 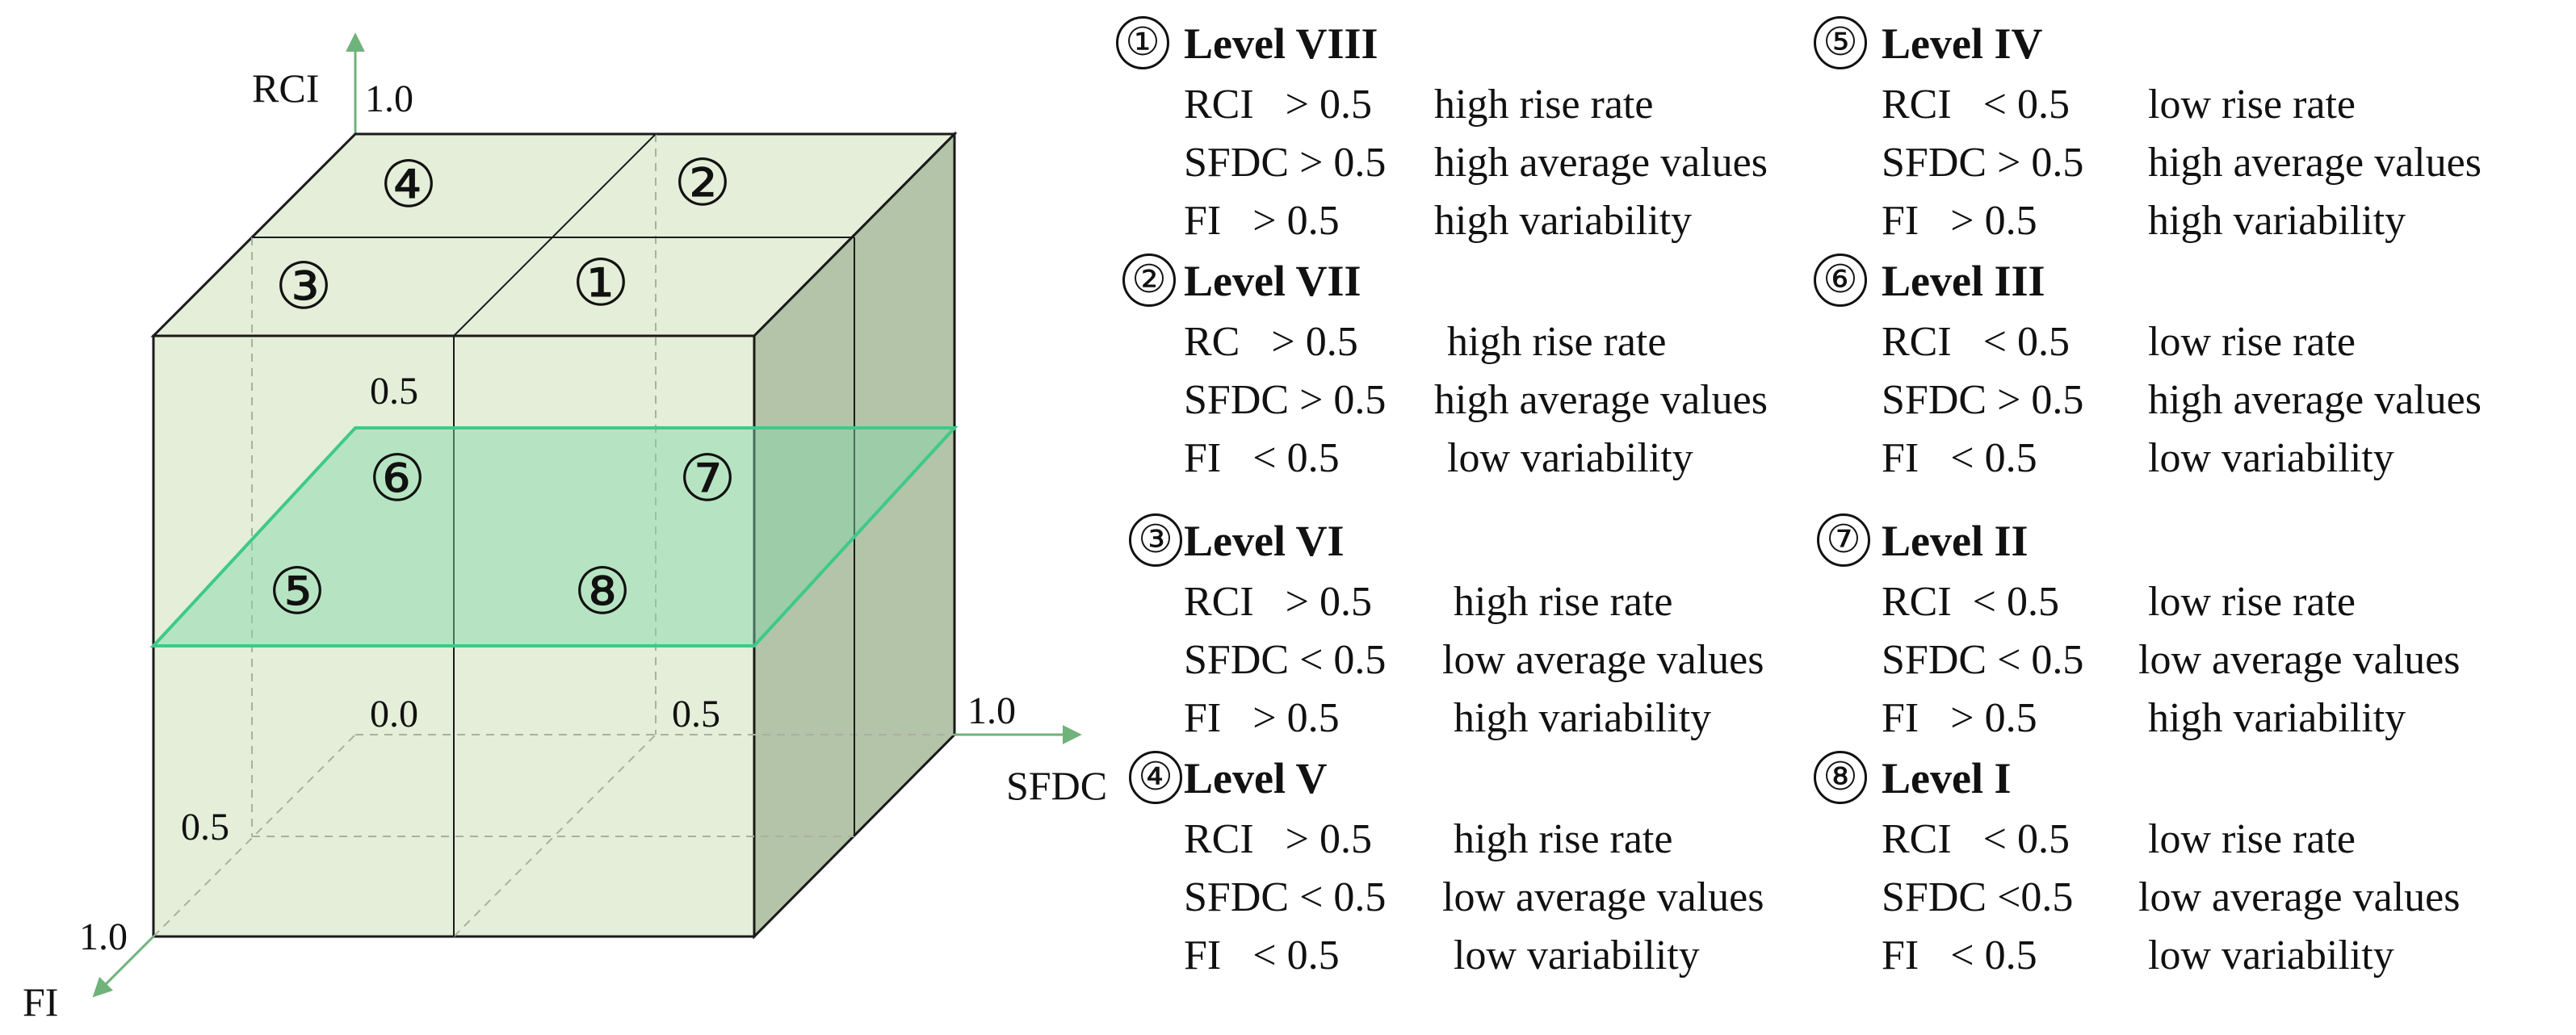 I want to click on sfdc-max-label: 1.0, so click(x=992, y=710).